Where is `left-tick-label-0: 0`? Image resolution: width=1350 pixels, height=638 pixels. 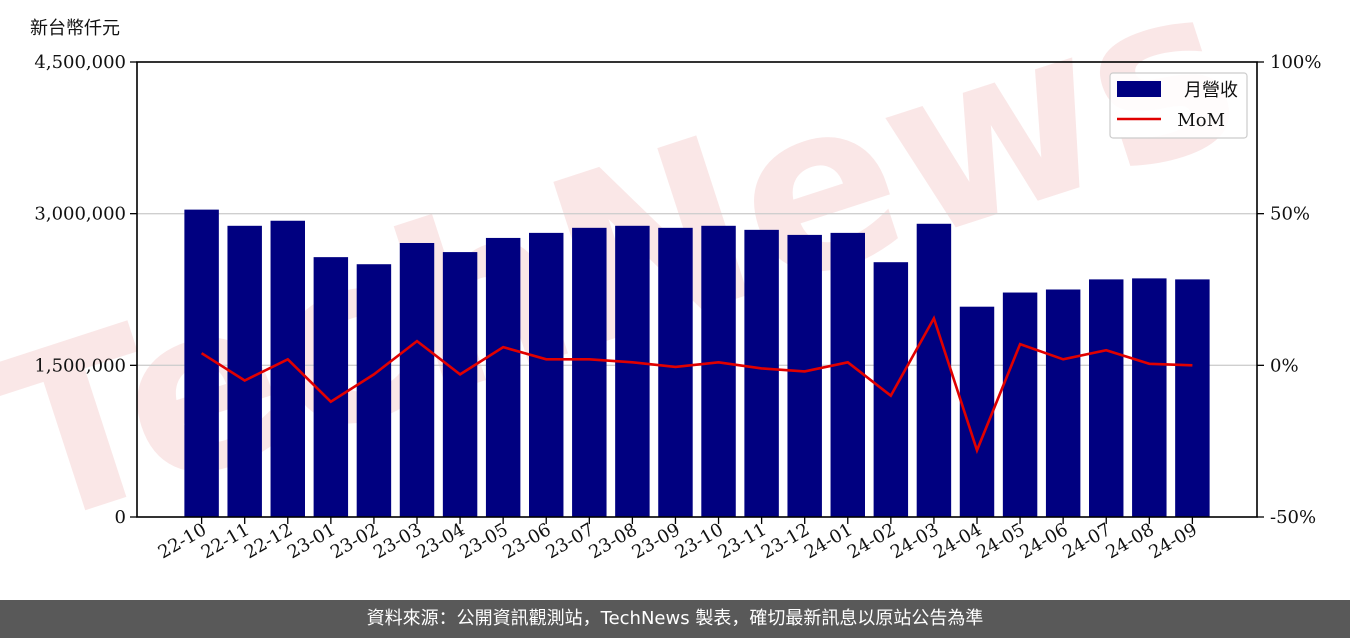 left-tick-label-0: 0 is located at coordinates (120, 517).